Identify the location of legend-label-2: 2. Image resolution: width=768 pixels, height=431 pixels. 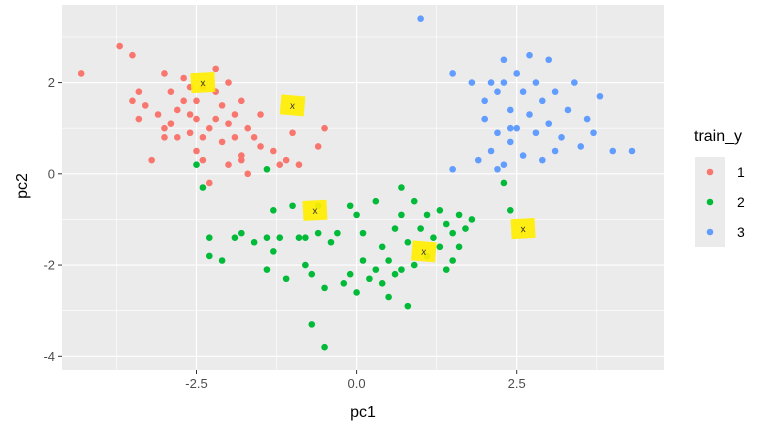
(741, 202).